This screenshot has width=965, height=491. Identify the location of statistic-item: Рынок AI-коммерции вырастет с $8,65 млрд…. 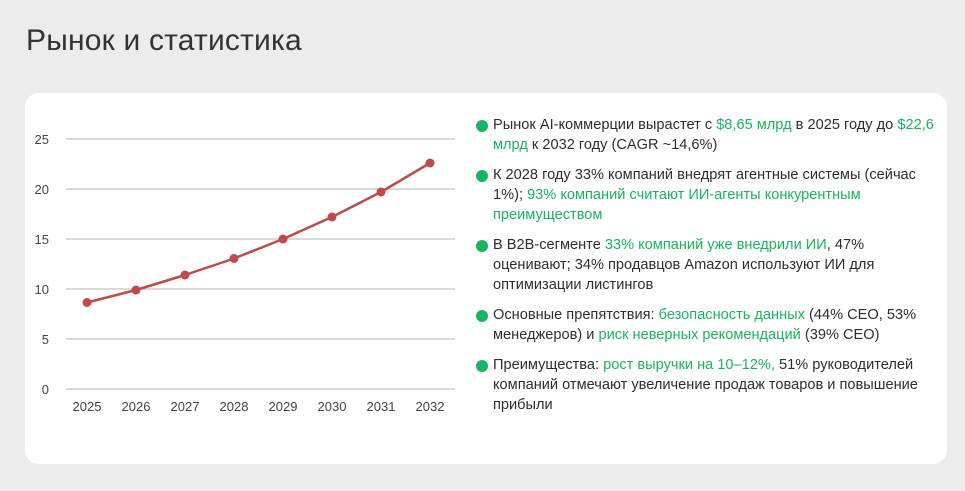
(707, 135).